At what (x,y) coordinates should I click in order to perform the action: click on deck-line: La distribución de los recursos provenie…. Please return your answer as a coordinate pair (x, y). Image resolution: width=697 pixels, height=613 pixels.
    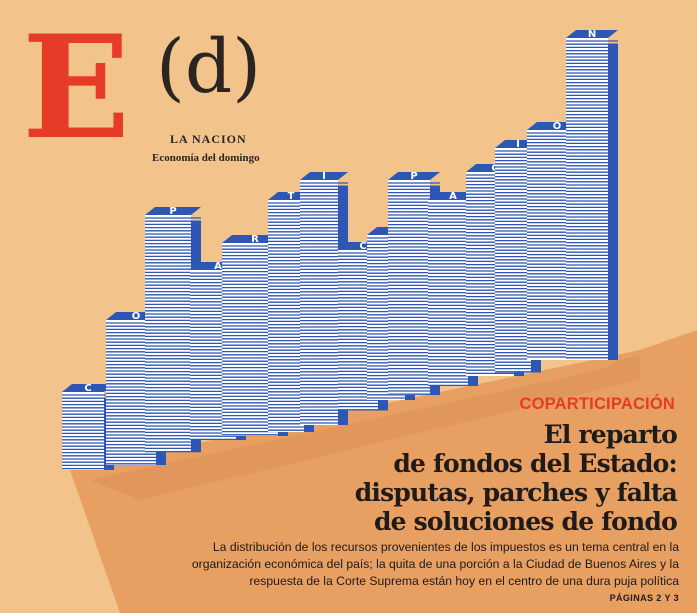
    Looking at the image, I should click on (445, 547).